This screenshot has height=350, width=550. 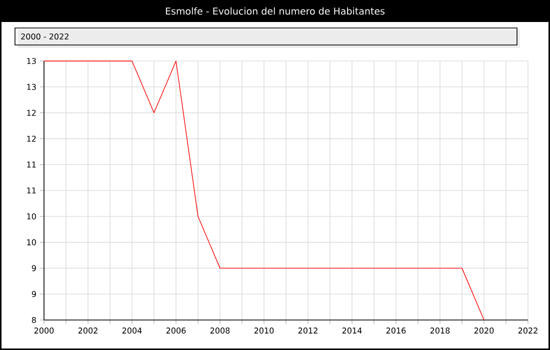 I want to click on x-tick-label: 2004, so click(x=132, y=331).